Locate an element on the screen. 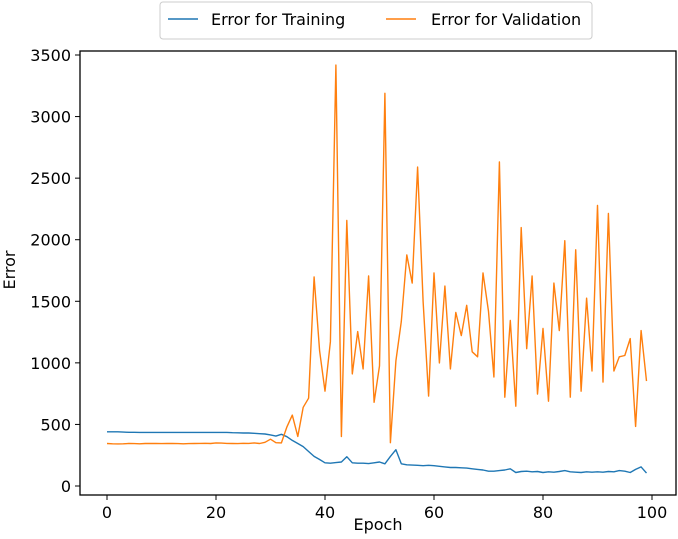  y-tick-label: 2000 is located at coordinates (50, 240).